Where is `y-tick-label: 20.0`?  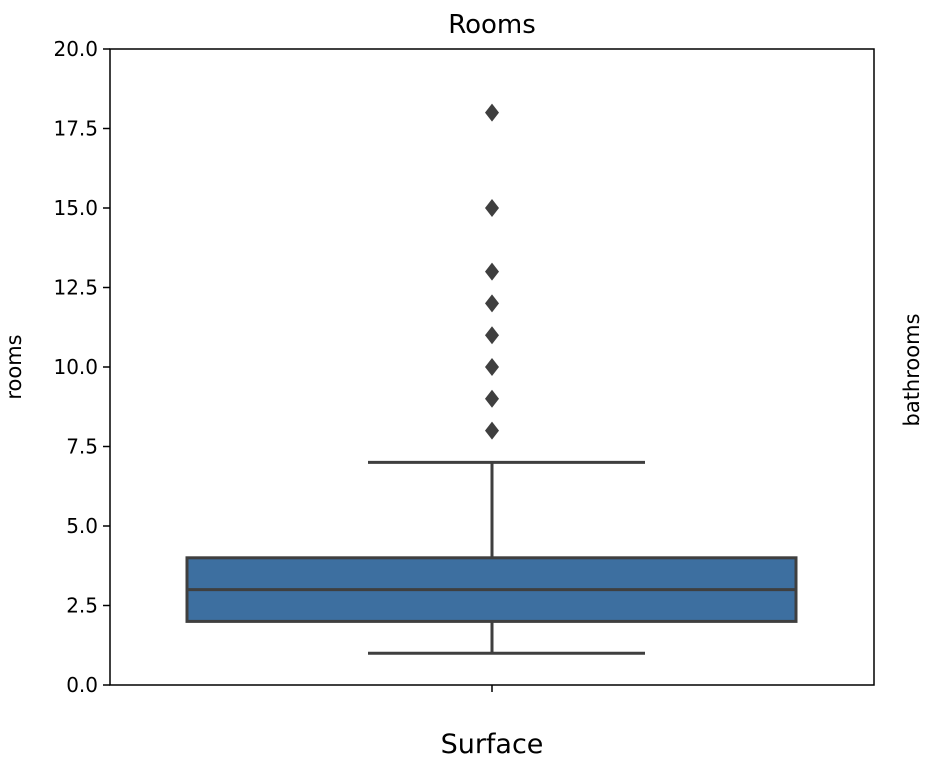
y-tick-label: 20.0 is located at coordinates (75, 49).